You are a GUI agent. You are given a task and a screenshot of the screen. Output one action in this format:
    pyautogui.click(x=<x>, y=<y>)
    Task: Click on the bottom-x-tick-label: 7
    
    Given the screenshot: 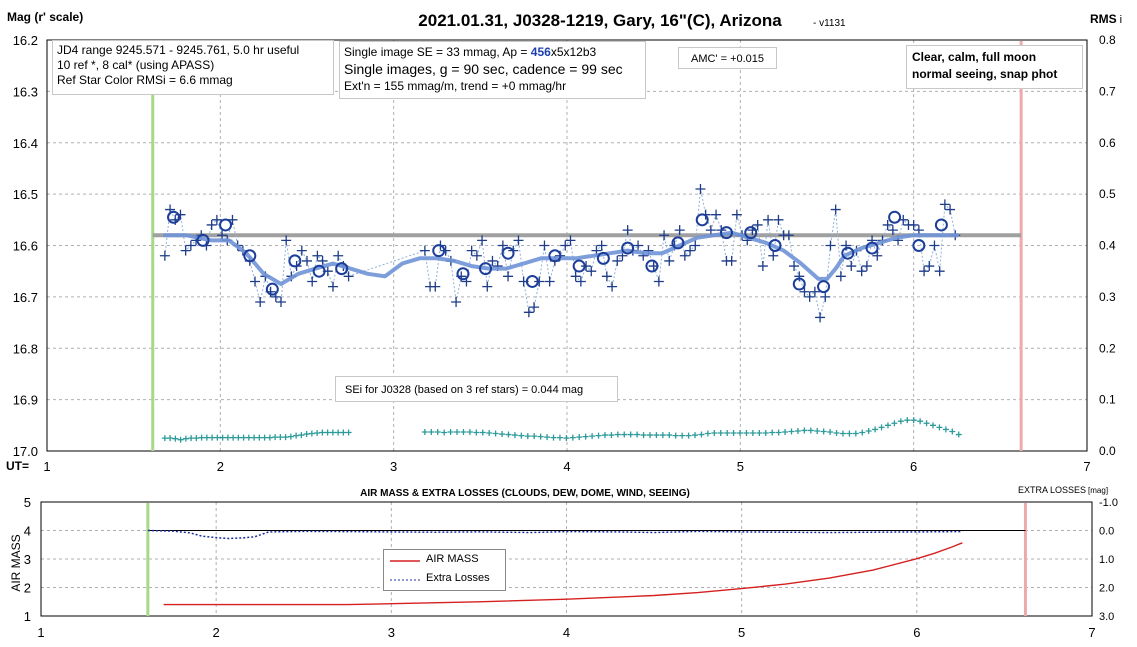 What is the action you would take?
    pyautogui.click(x=1091, y=632)
    